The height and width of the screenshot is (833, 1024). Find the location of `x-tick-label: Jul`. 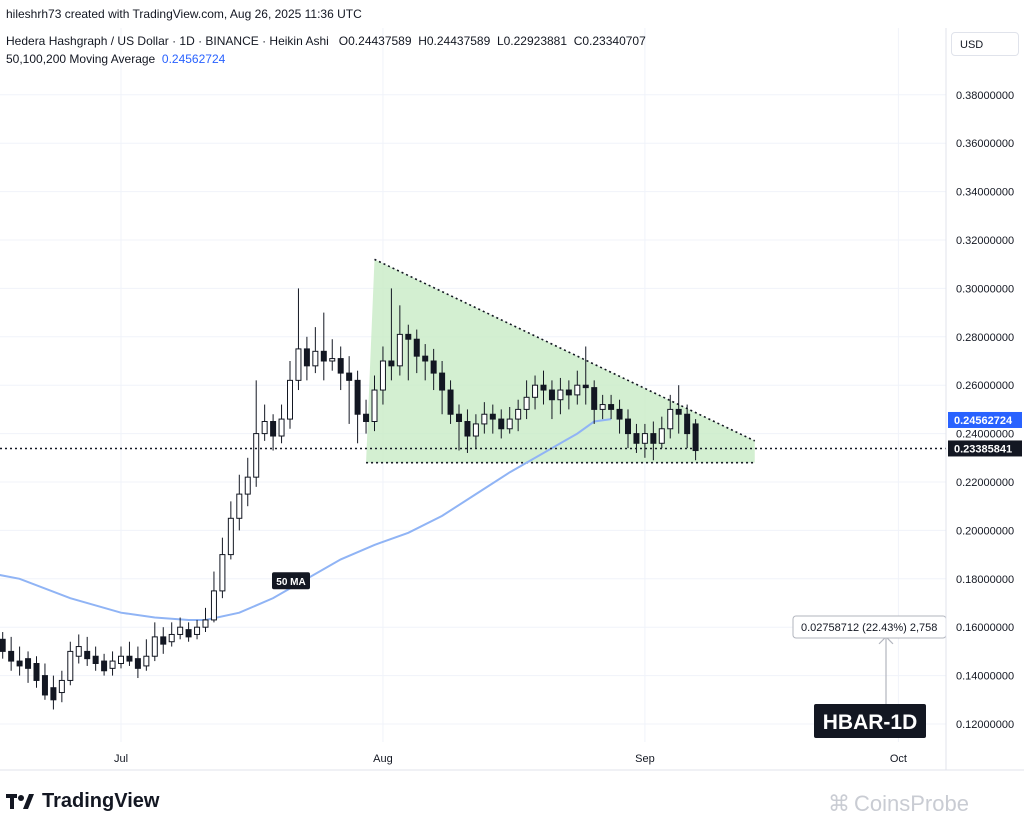

x-tick-label: Jul is located at coordinates (121, 759).